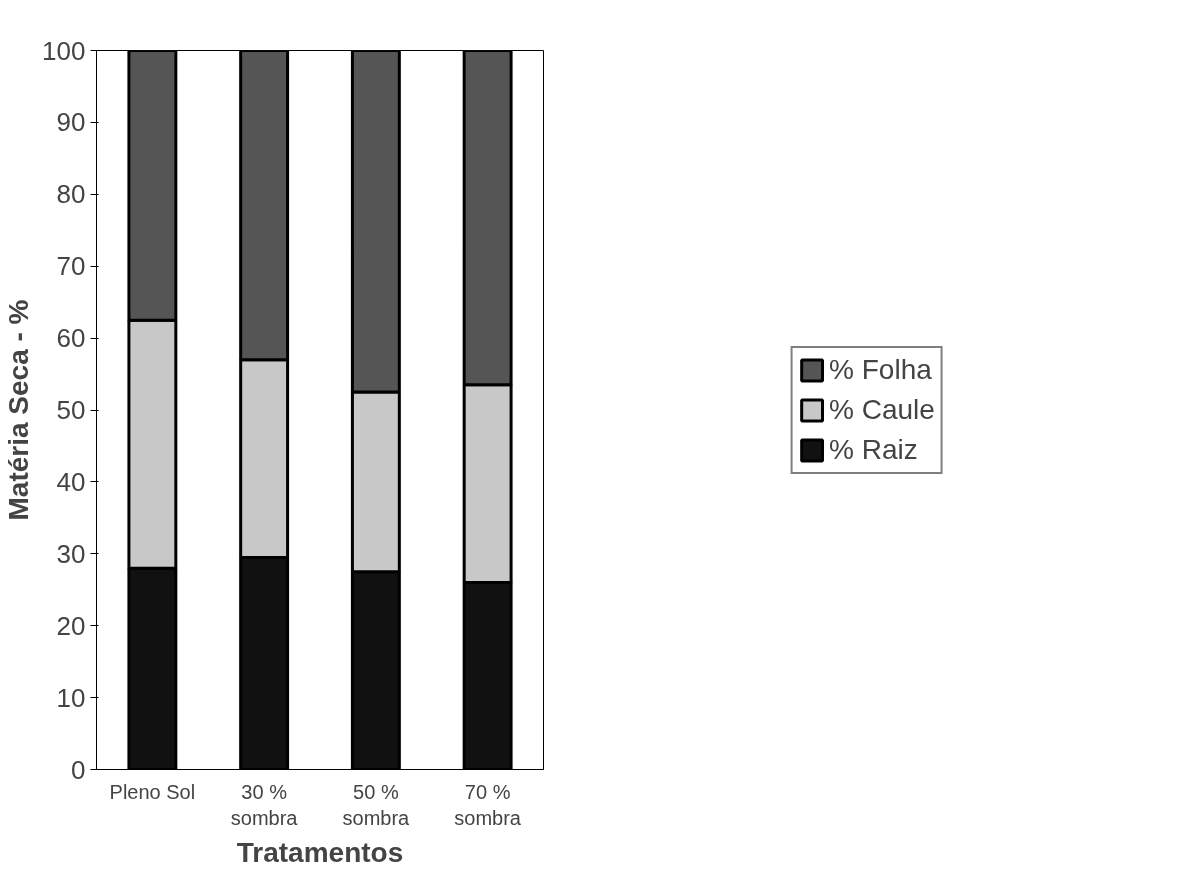 This screenshot has height=884, width=1204. What do you see at coordinates (880, 369) in the screenshot?
I see `legend-label: % Folha` at bounding box center [880, 369].